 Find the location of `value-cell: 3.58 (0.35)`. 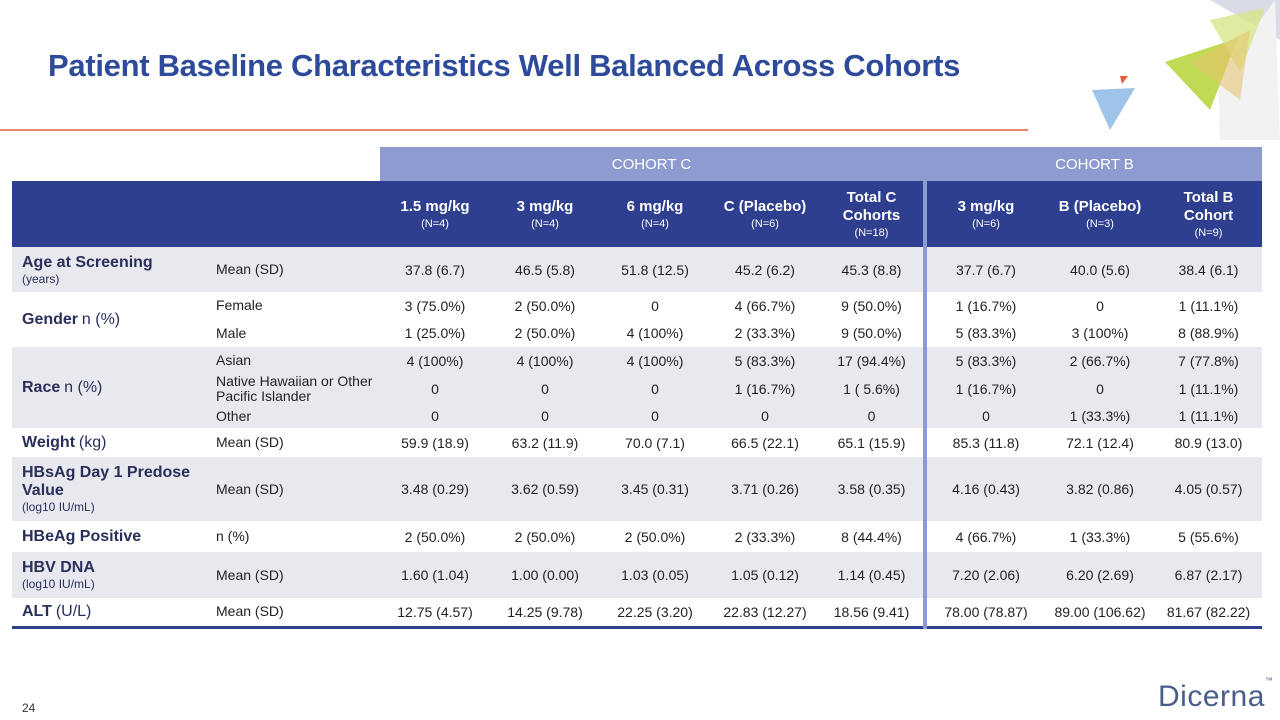

value-cell: 3.58 (0.35) is located at coordinates (872, 489).